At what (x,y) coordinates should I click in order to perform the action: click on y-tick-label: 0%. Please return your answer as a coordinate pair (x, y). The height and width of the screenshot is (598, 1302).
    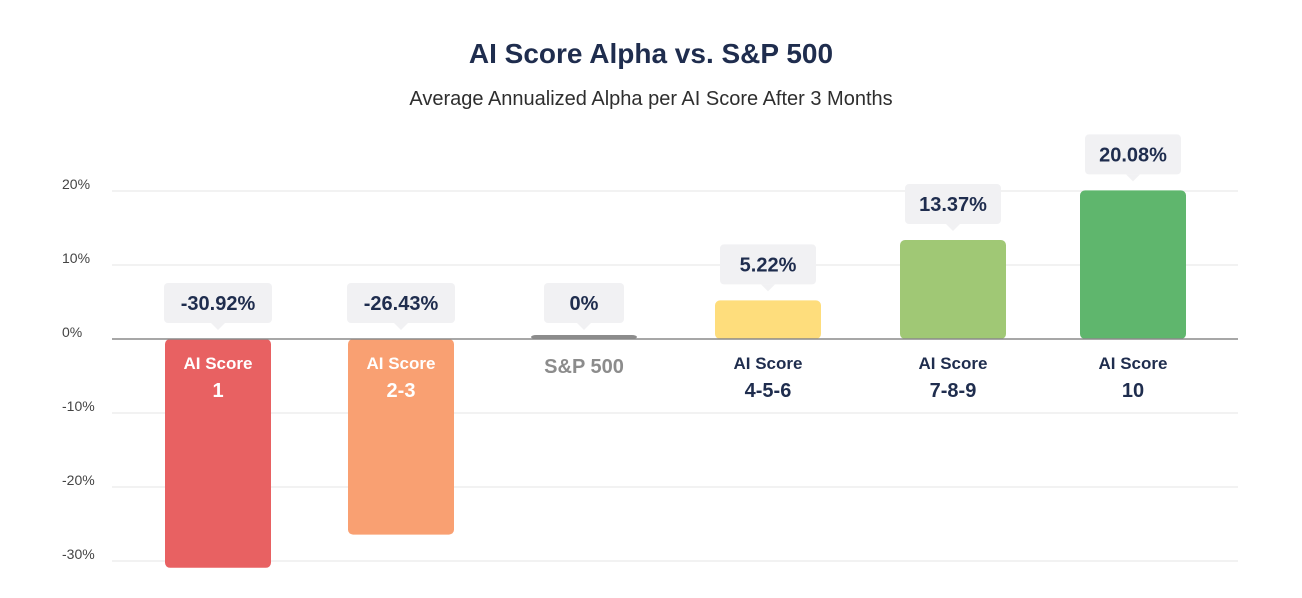
    Looking at the image, I should click on (72, 332).